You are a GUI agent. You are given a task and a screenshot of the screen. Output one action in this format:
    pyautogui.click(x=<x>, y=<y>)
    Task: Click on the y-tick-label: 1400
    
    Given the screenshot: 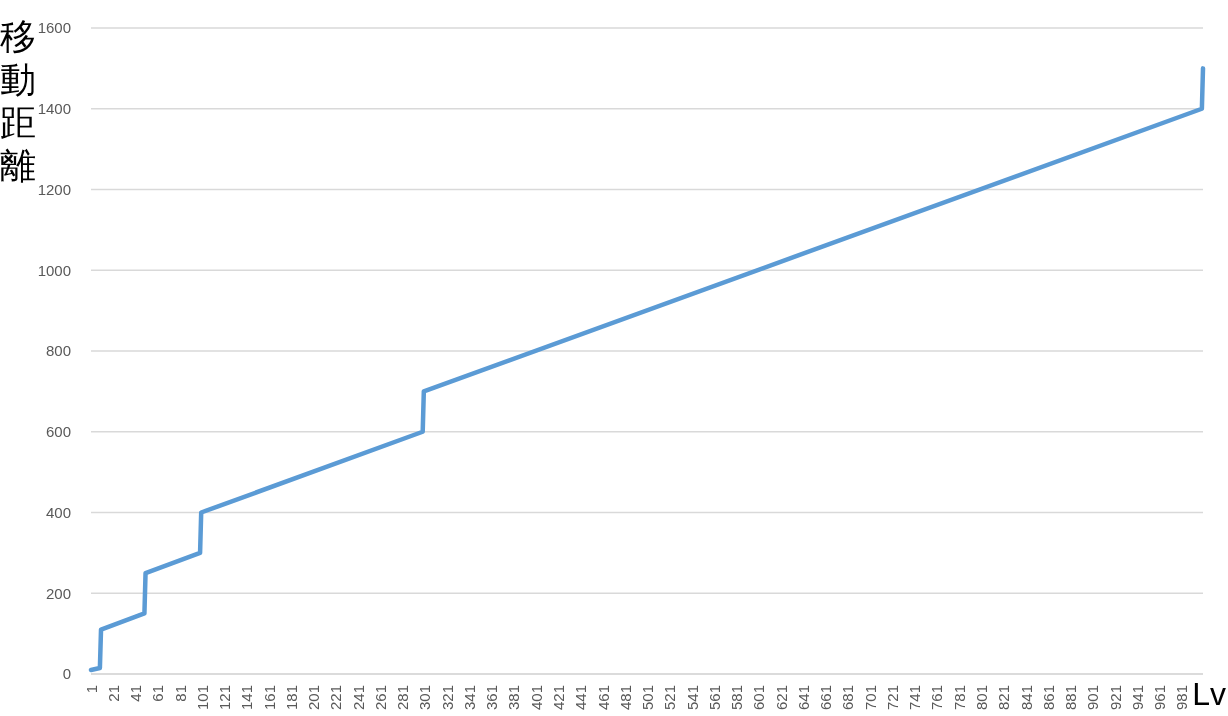 What is the action you would take?
    pyautogui.click(x=54, y=109)
    